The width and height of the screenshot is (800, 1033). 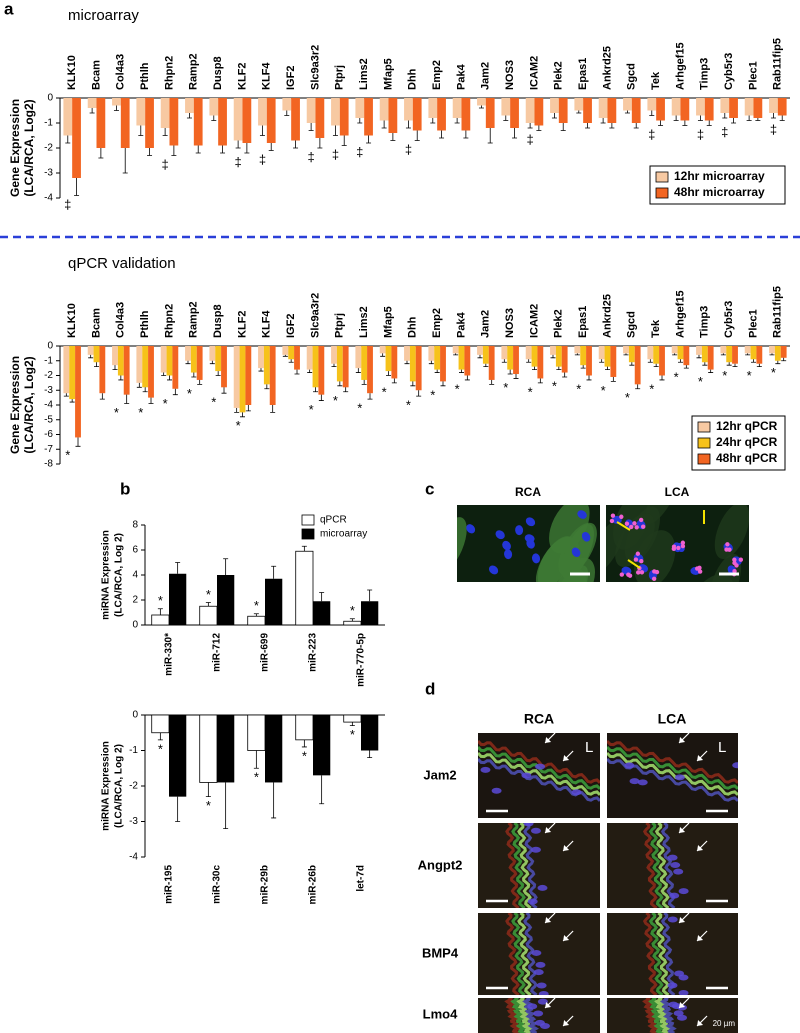 I want to click on y-axis-label: Gene Expression, so click(x=15, y=405).